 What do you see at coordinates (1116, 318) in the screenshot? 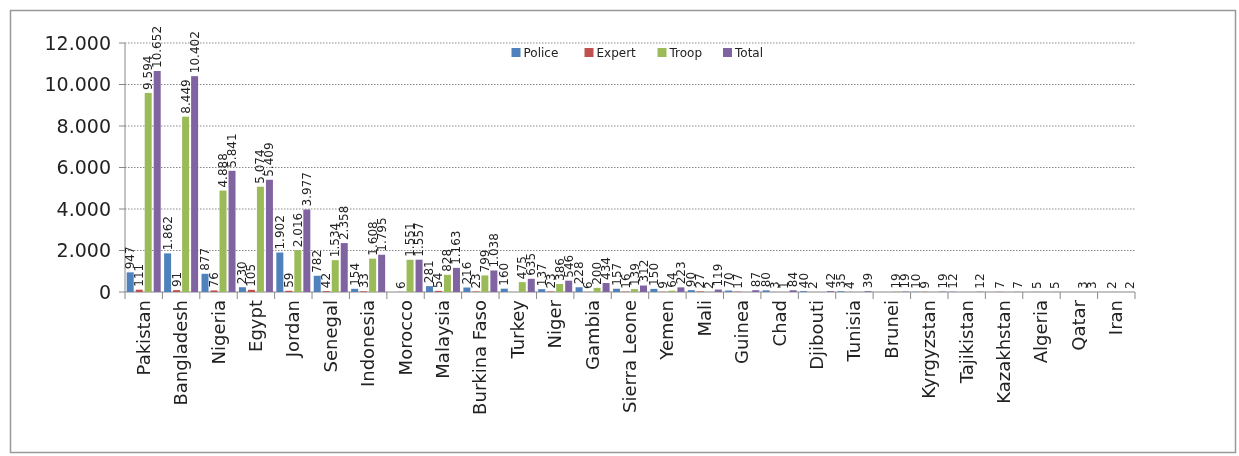
I see `x-tick-label: Iran` at bounding box center [1116, 318].